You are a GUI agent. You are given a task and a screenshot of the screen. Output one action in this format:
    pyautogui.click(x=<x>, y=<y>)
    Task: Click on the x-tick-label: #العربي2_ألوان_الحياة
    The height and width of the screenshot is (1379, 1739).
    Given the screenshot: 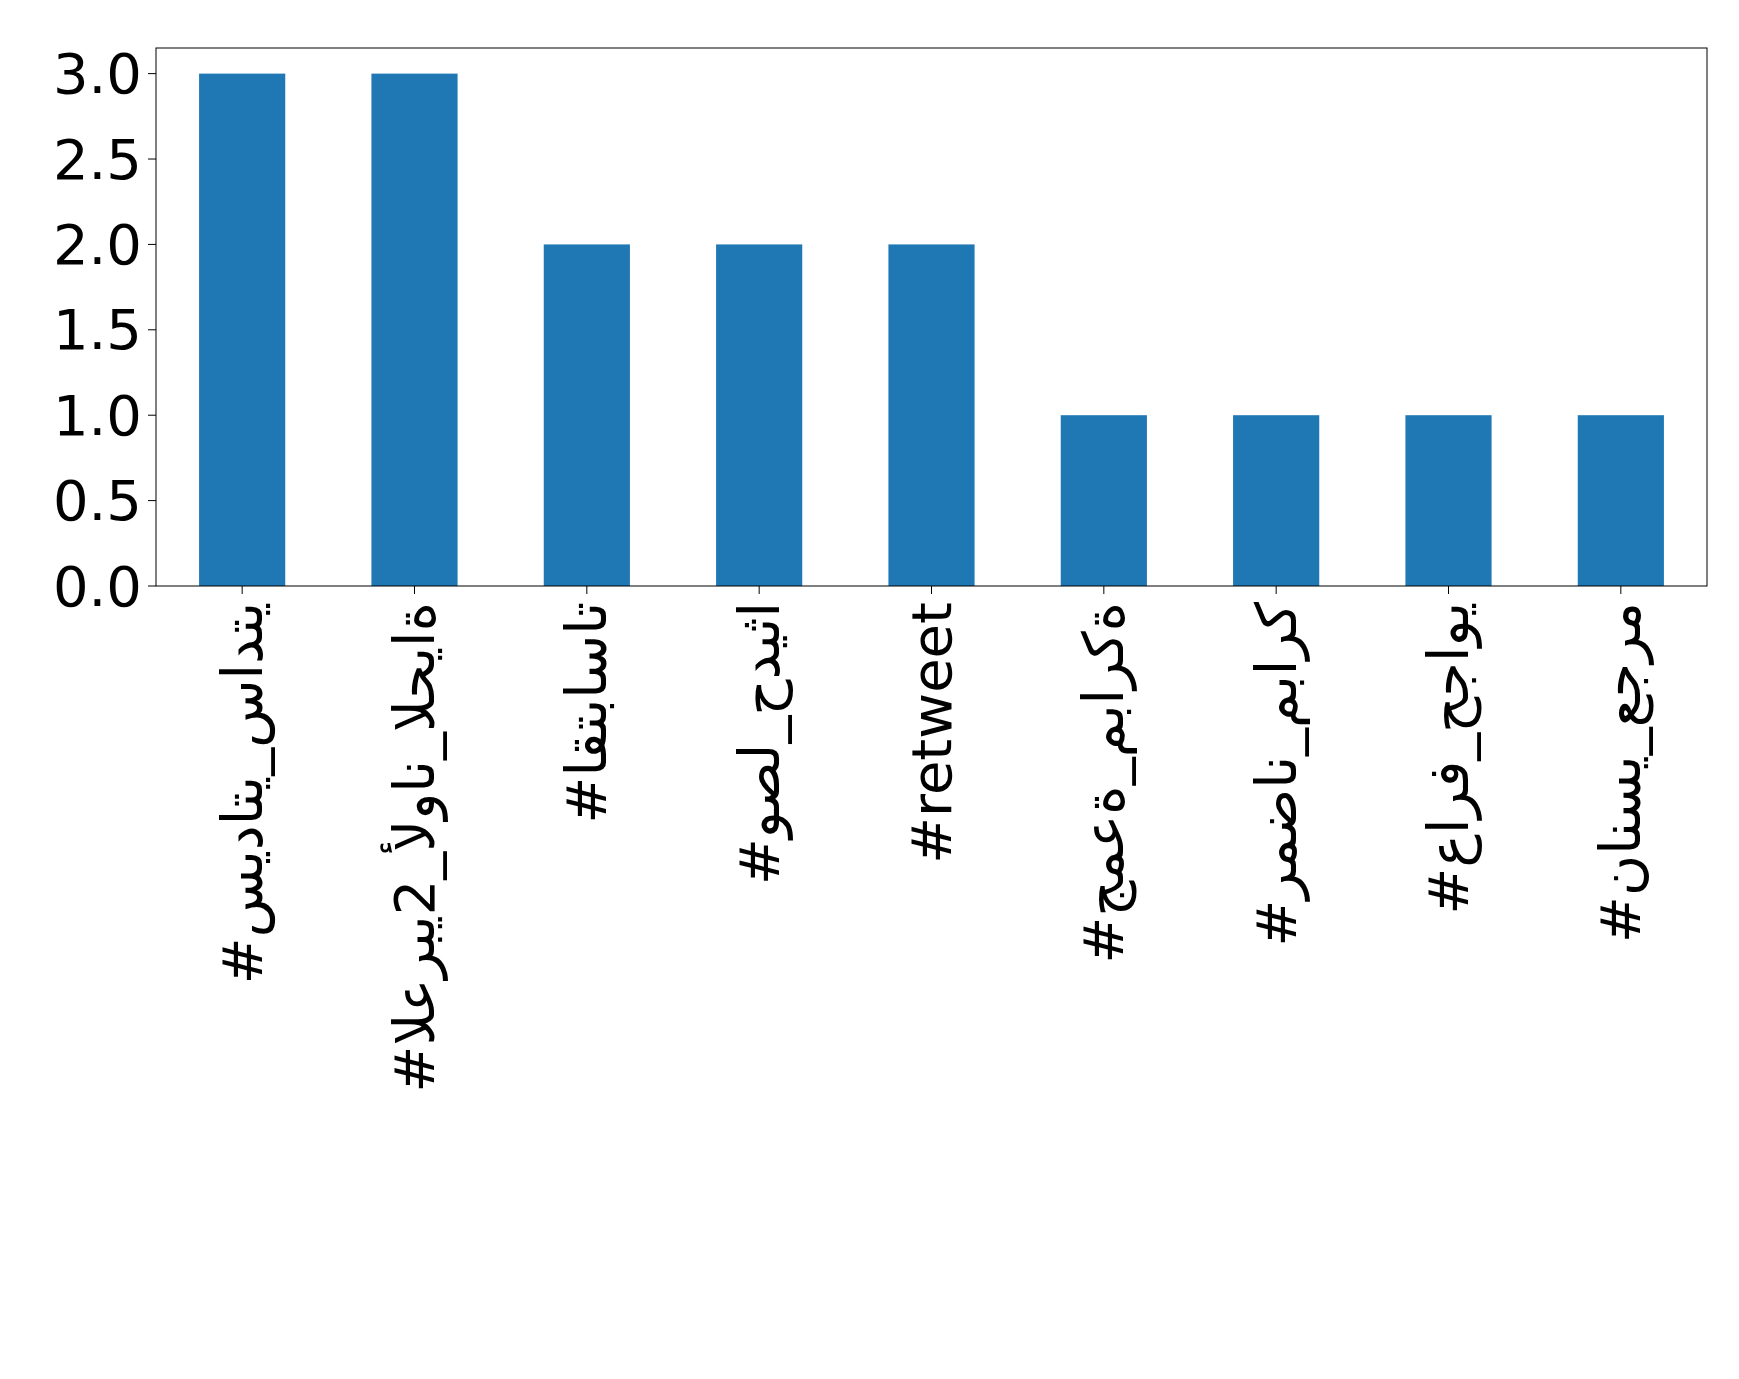 What is the action you would take?
    pyautogui.click(x=414, y=847)
    